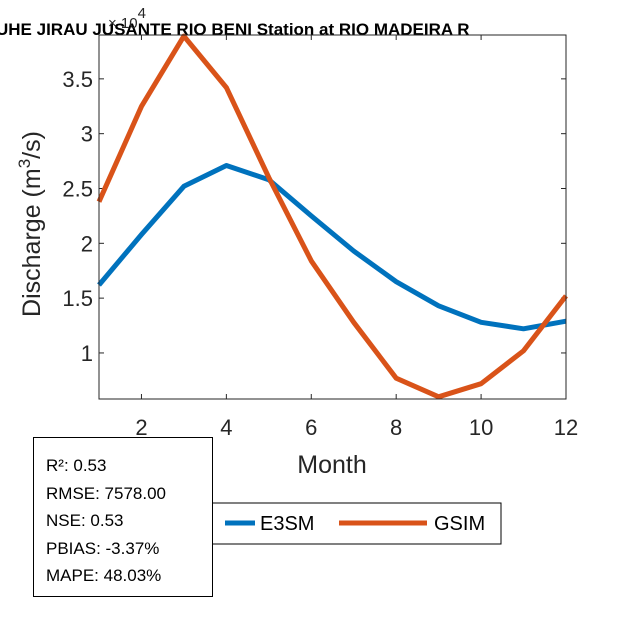  I want to click on y-tick-label: 3, so click(87, 134).